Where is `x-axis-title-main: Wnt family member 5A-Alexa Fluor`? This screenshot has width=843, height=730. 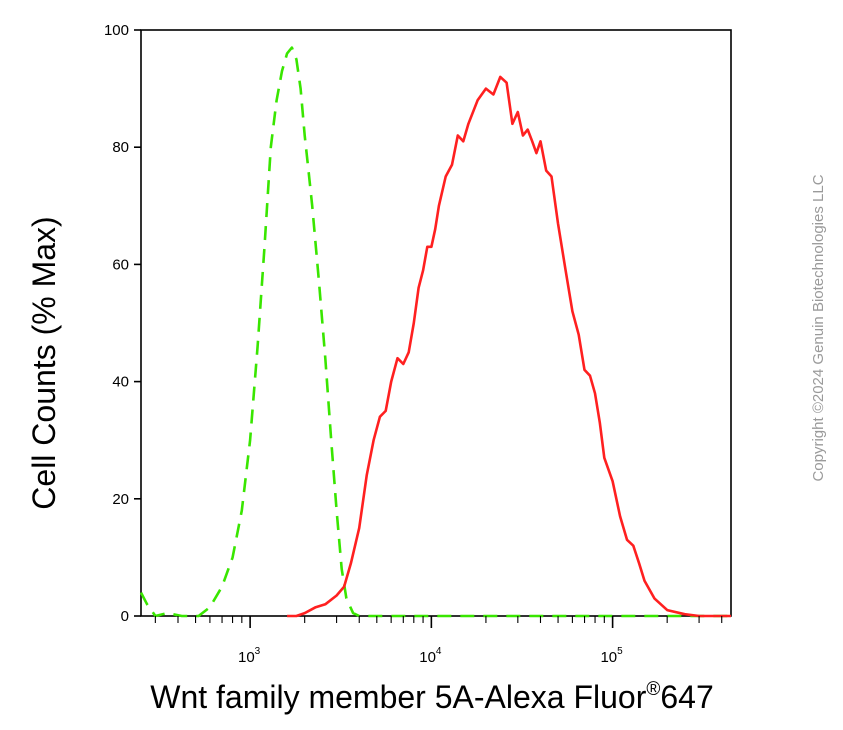
x-axis-title-main: Wnt family member 5A-Alexa Fluor is located at coordinates (398, 697).